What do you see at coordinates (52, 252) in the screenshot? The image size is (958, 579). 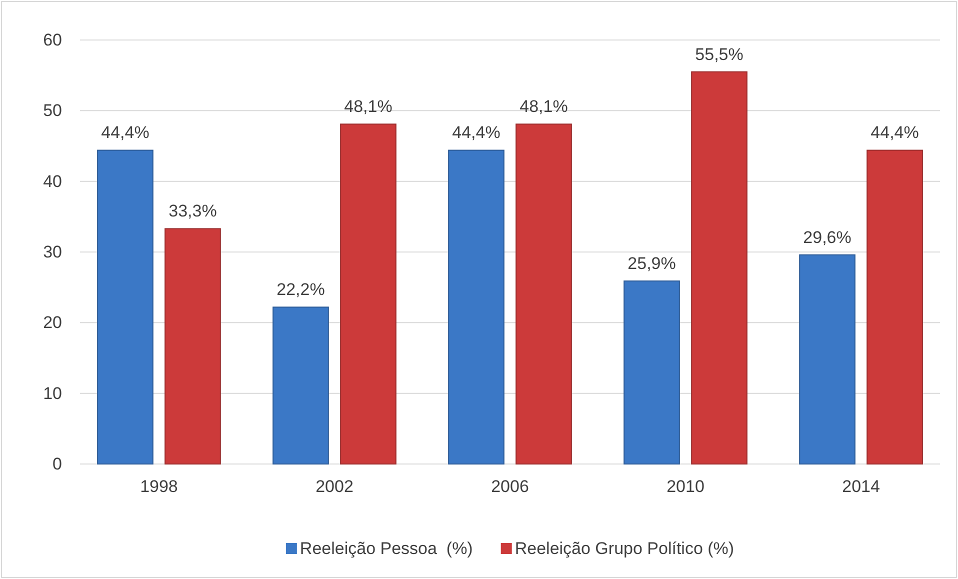 I see `y-tick-label: 30` at bounding box center [52, 252].